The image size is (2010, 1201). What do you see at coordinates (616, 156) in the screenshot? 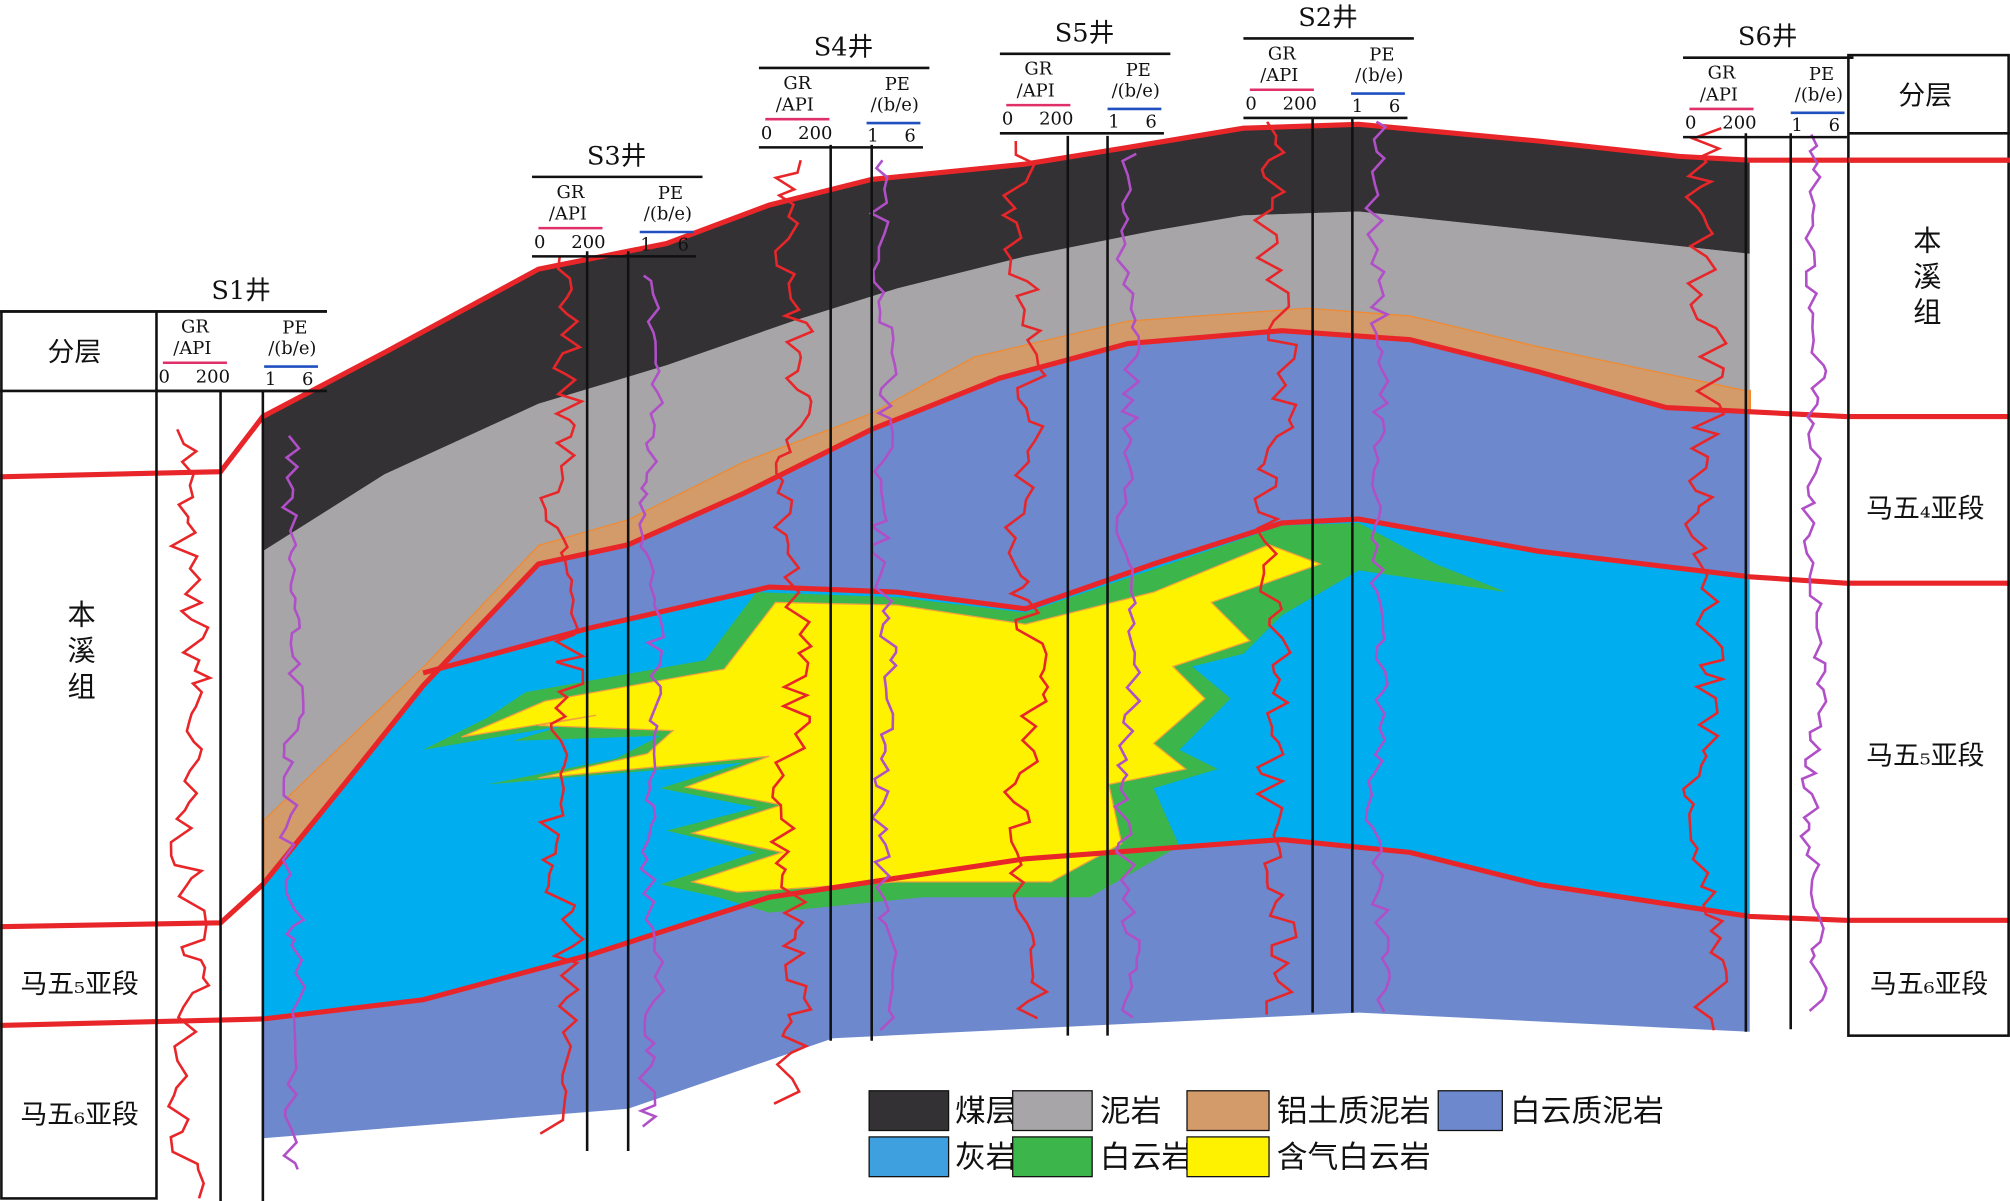
I see `well-name: S3井` at bounding box center [616, 156].